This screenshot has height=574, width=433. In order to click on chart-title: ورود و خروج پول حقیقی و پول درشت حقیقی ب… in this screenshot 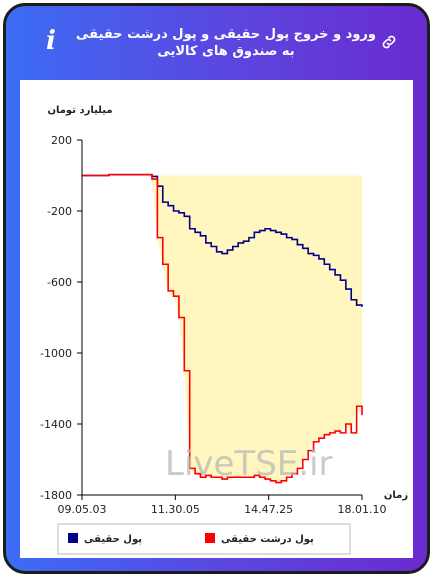, I will do `click(226, 43)`.